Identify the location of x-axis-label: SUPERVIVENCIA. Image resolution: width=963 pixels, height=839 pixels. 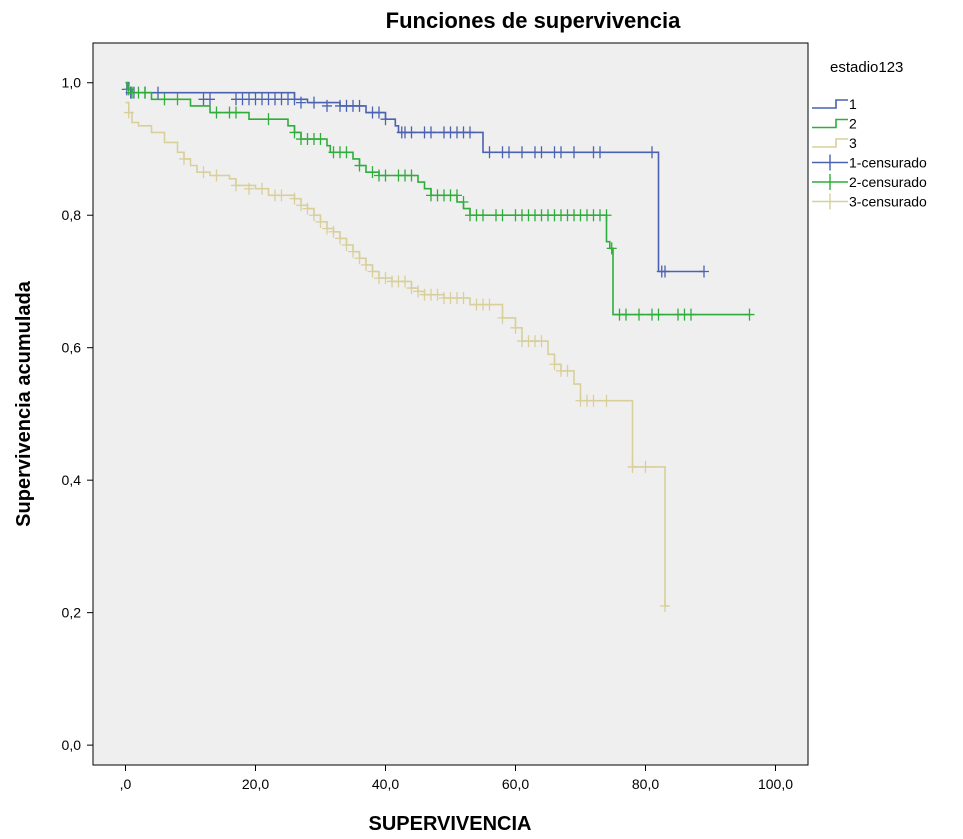
(449, 824).